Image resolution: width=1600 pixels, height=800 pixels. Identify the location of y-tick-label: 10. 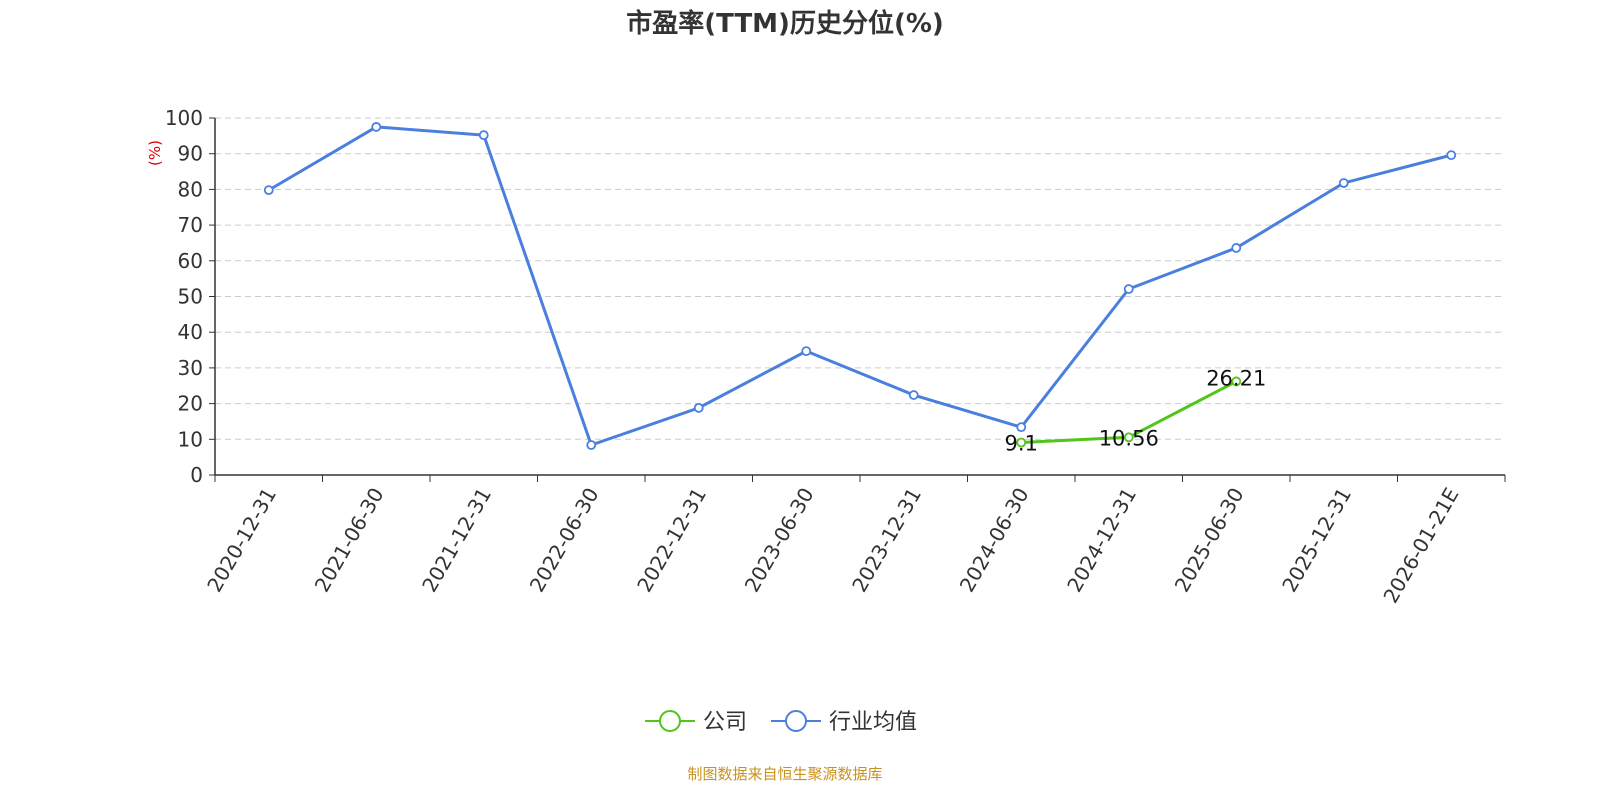
(190, 439).